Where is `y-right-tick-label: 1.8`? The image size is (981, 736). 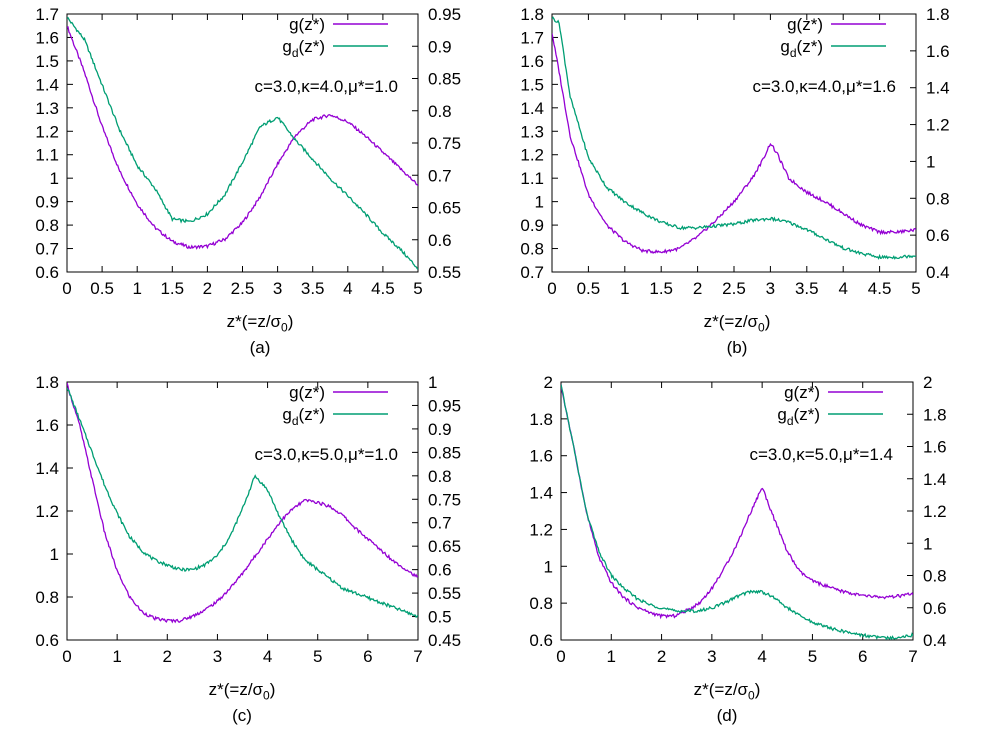 y-right-tick-label: 1.8 is located at coordinates (938, 14).